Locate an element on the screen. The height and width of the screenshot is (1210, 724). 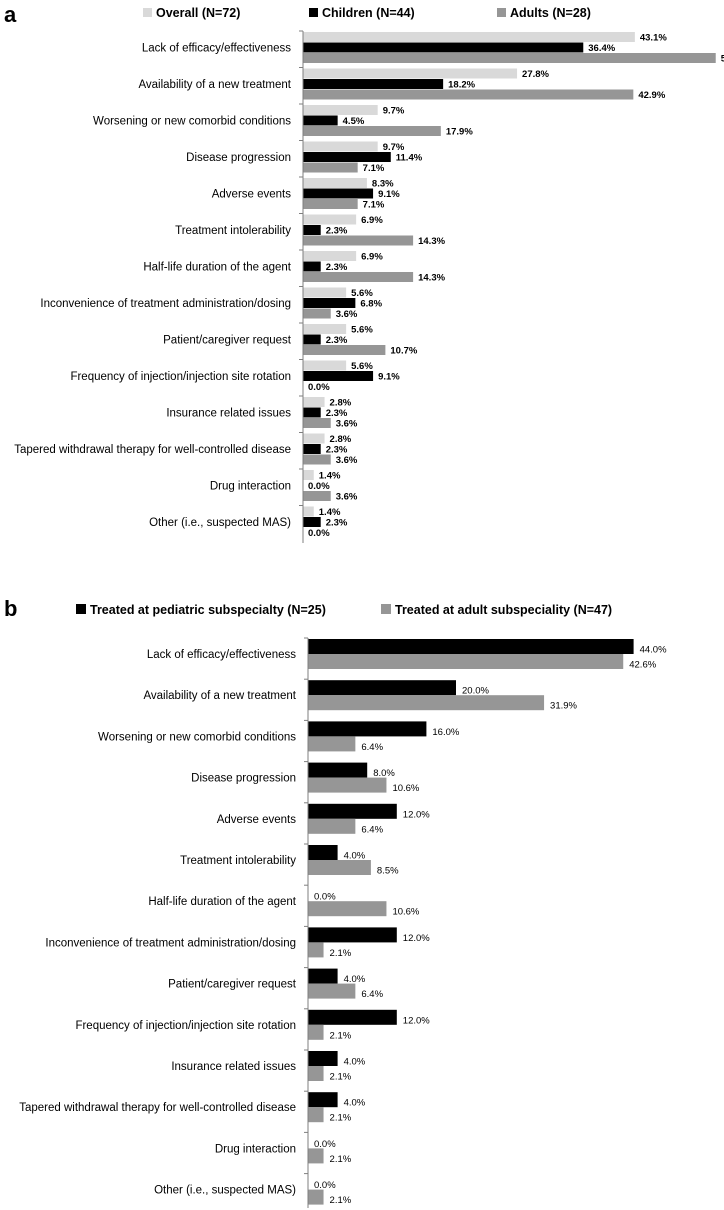
data-label-b-treated-at-adult-subspeciality-n-47-9: 6.4% is located at coordinates (372, 994).